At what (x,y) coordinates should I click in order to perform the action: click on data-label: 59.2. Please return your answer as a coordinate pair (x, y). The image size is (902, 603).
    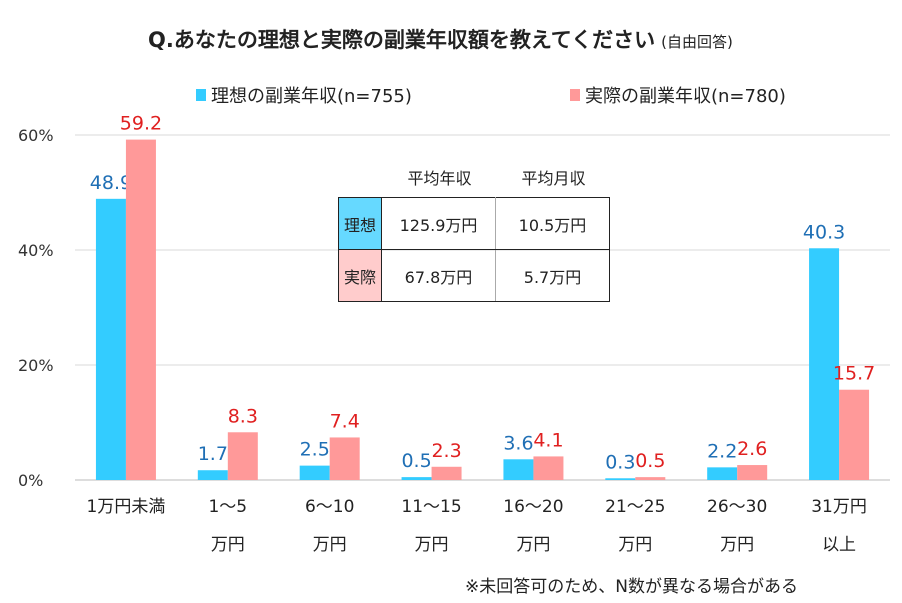
    Looking at the image, I should click on (141, 124).